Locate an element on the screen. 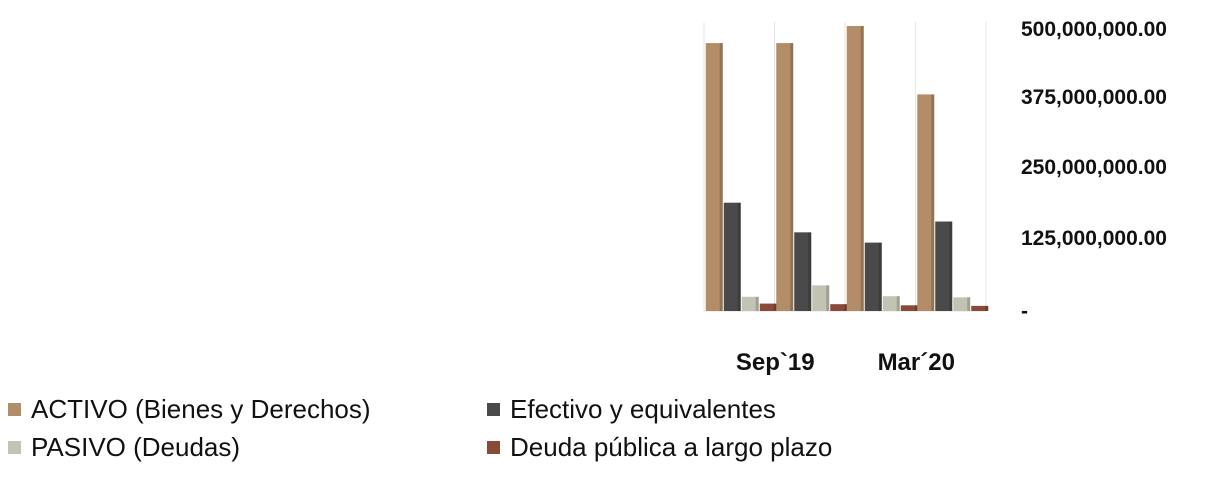 Image resolution: width=1215 pixels, height=477 pixels. bars-group is located at coordinates (847, 169).